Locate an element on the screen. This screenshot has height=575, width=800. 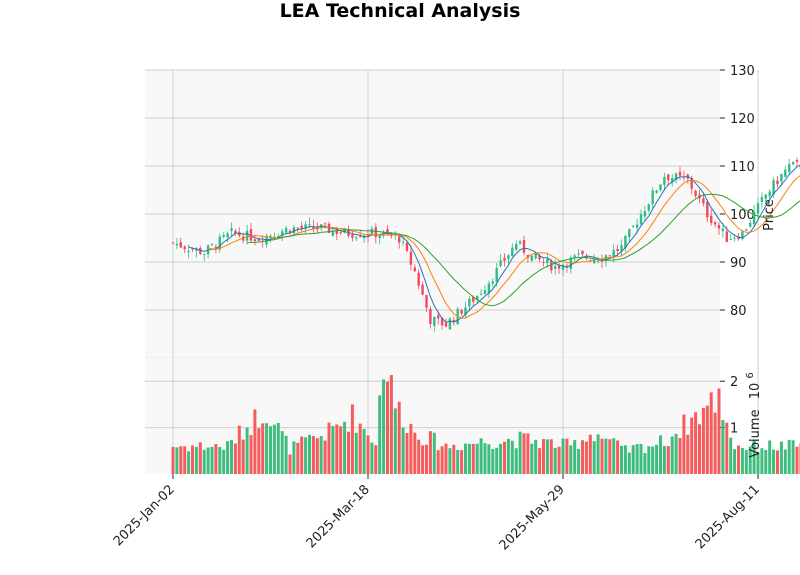
price-tick-label: 90 is located at coordinates (738, 263).